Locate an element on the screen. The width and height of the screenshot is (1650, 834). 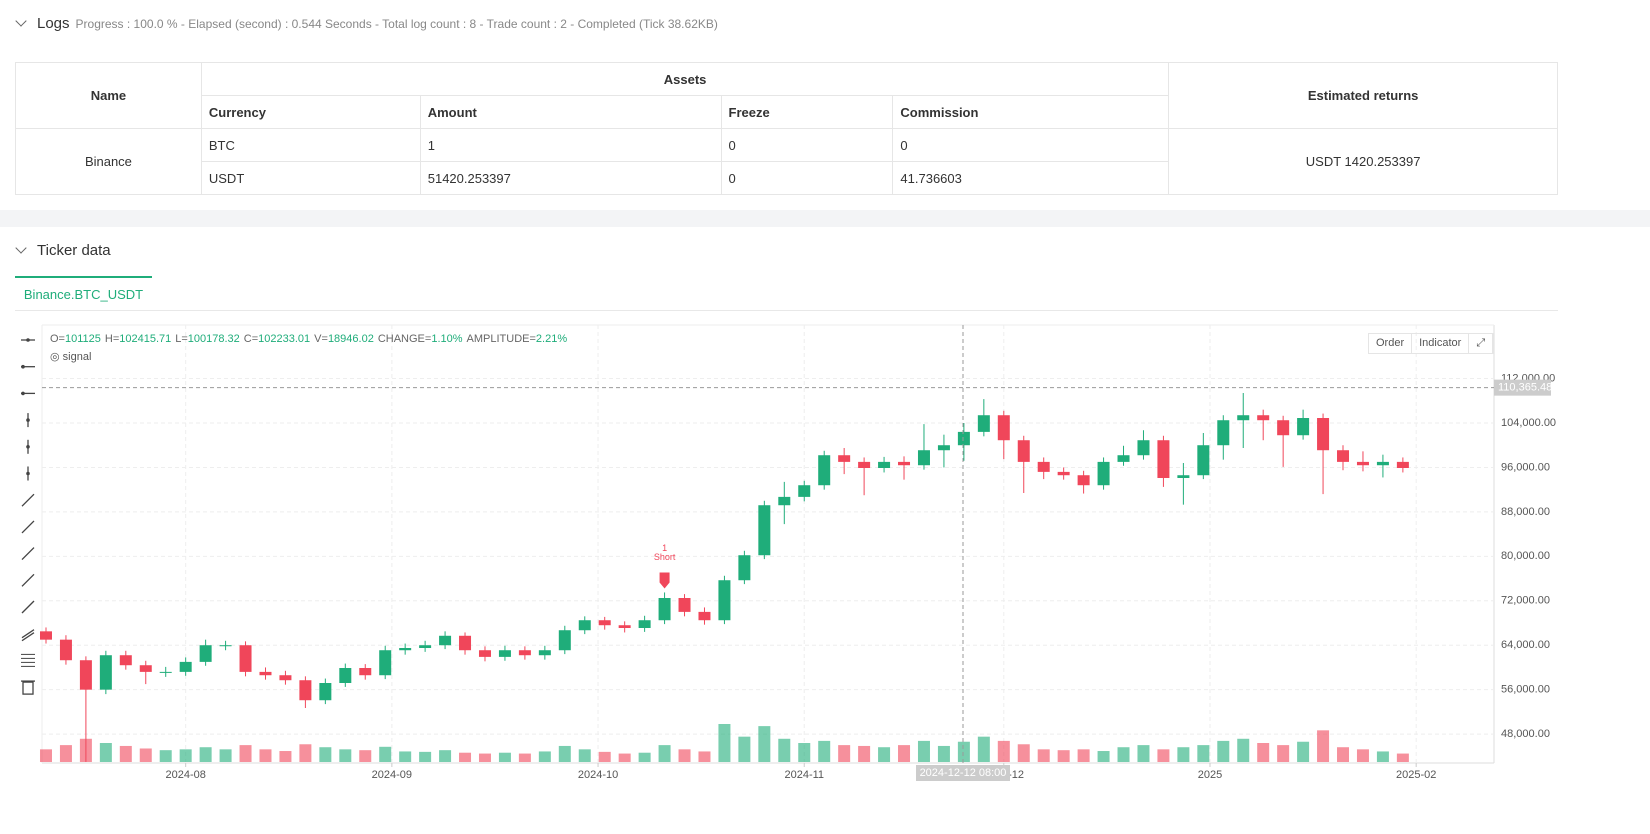
header: Estimated returns is located at coordinates (1363, 95).